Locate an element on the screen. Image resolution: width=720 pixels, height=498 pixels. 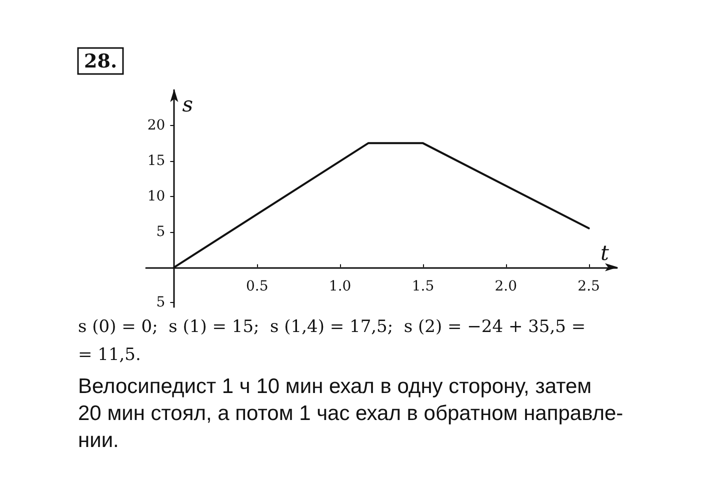
x-axis-title: t is located at coordinates (605, 252).